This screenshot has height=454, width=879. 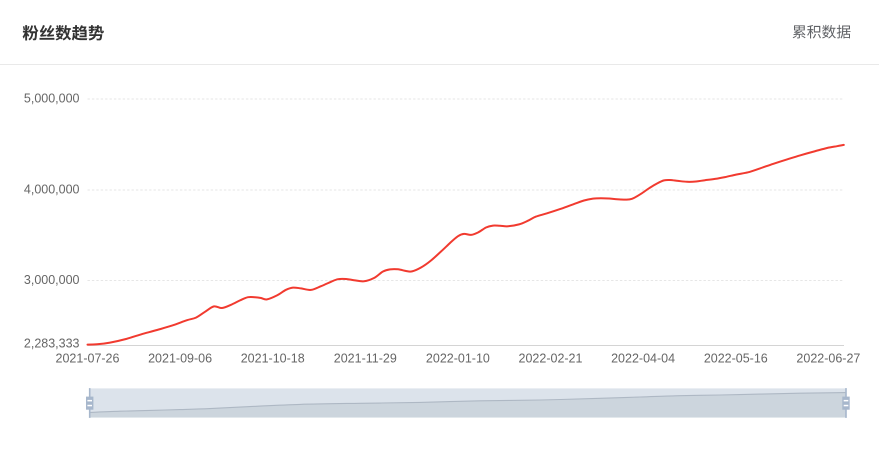 I want to click on svg-text: 2022-06-27, so click(x=828, y=358).